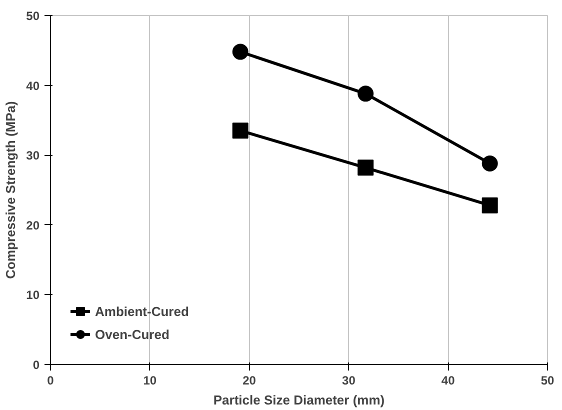 This screenshot has height=410, width=562. What do you see at coordinates (50, 381) in the screenshot?
I see `x-tick-label: 0` at bounding box center [50, 381].